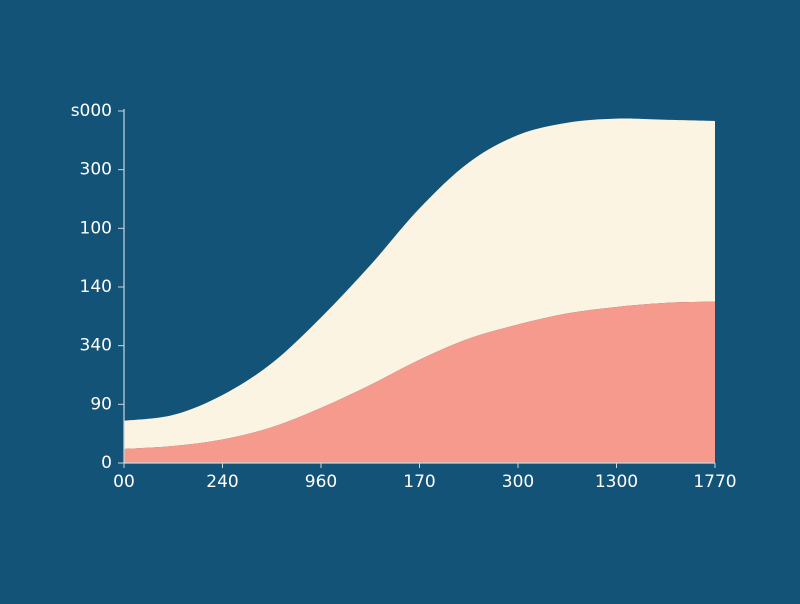  What do you see at coordinates (321, 482) in the screenshot?
I see `x-tick-label: 960` at bounding box center [321, 482].